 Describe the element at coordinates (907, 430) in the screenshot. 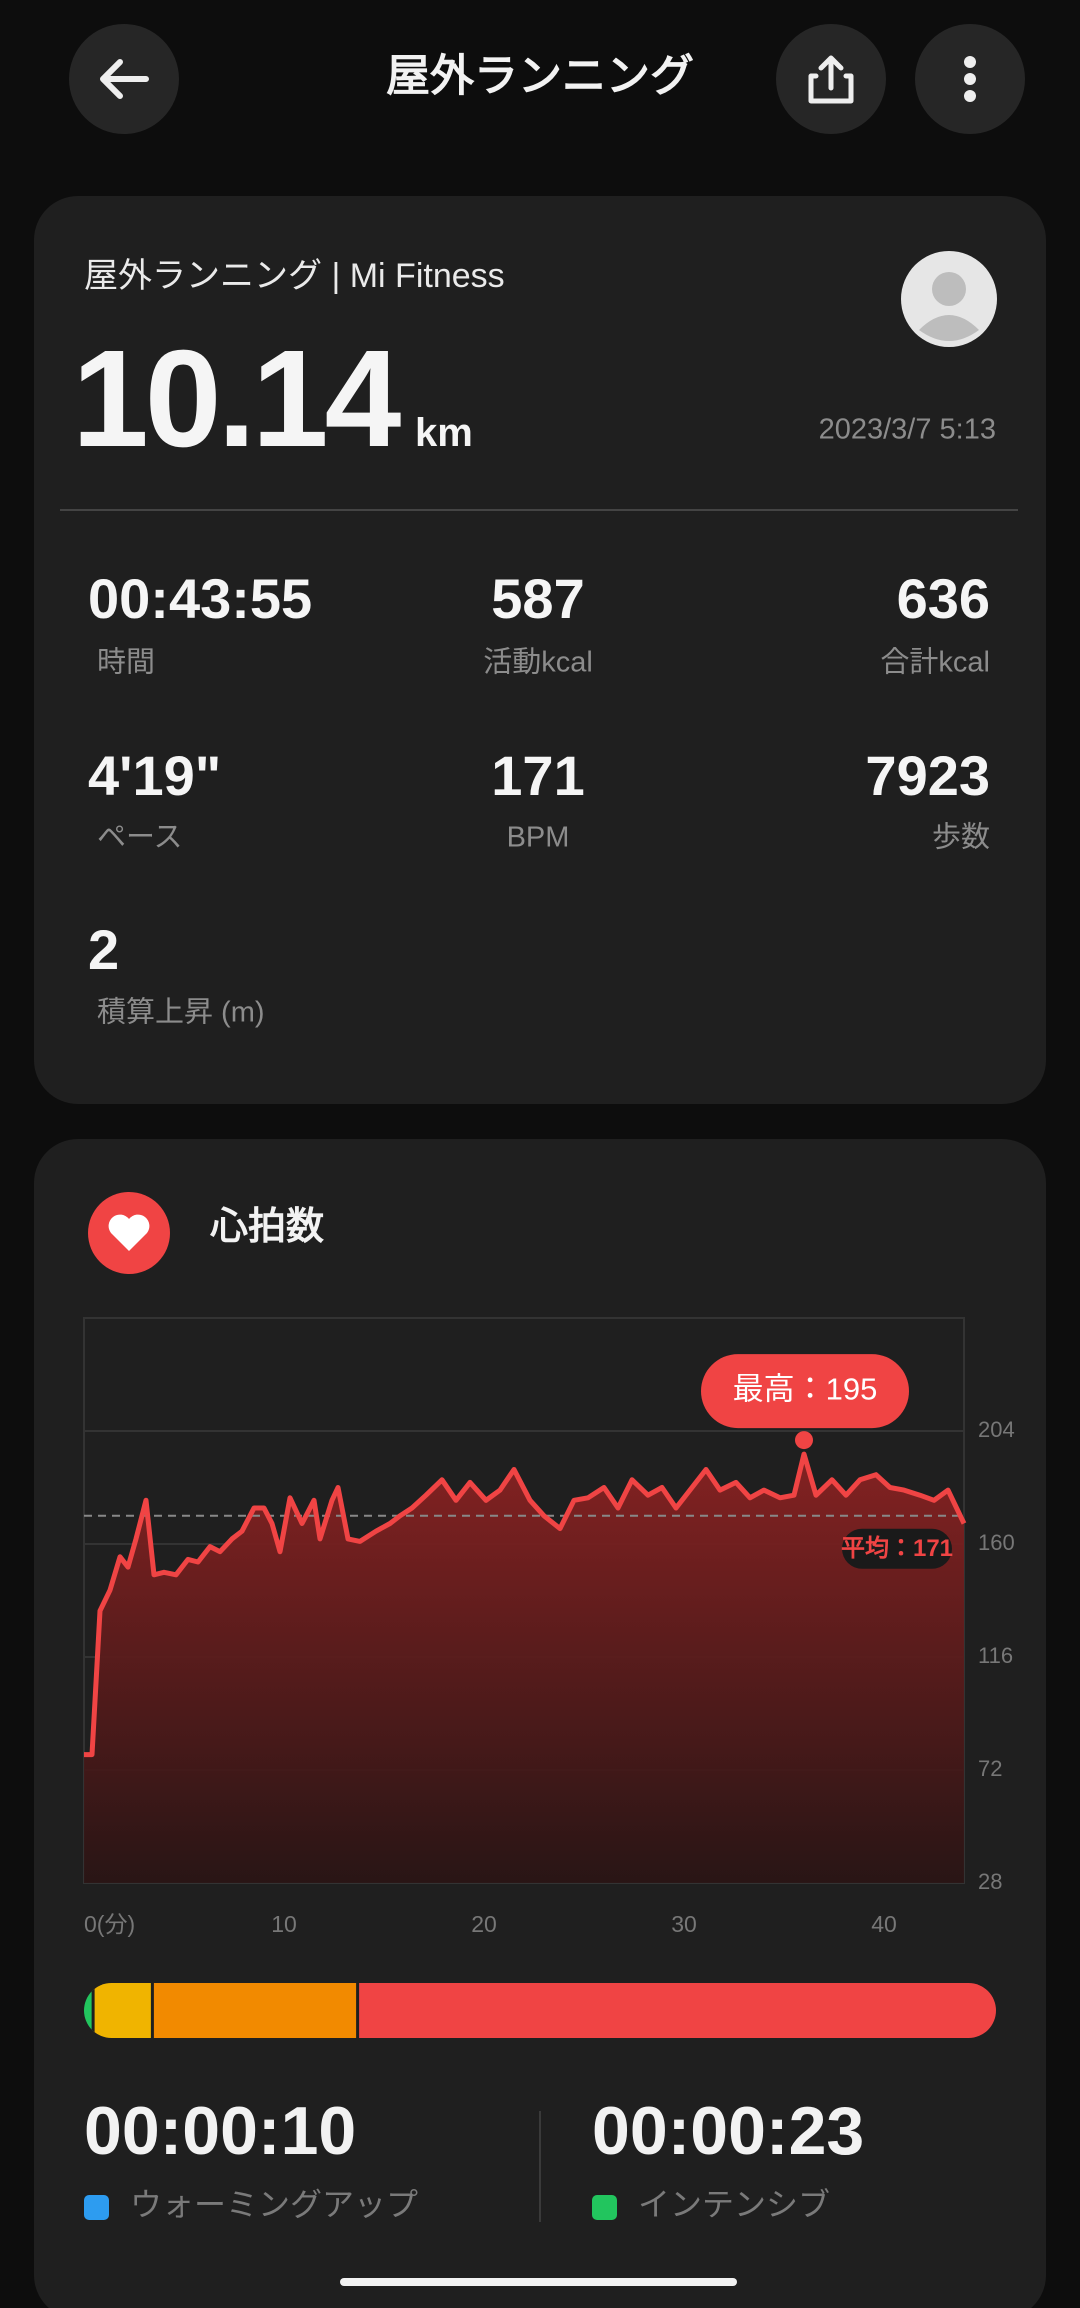

I see `workout-date: 2023/3/7 5:13` at that location.